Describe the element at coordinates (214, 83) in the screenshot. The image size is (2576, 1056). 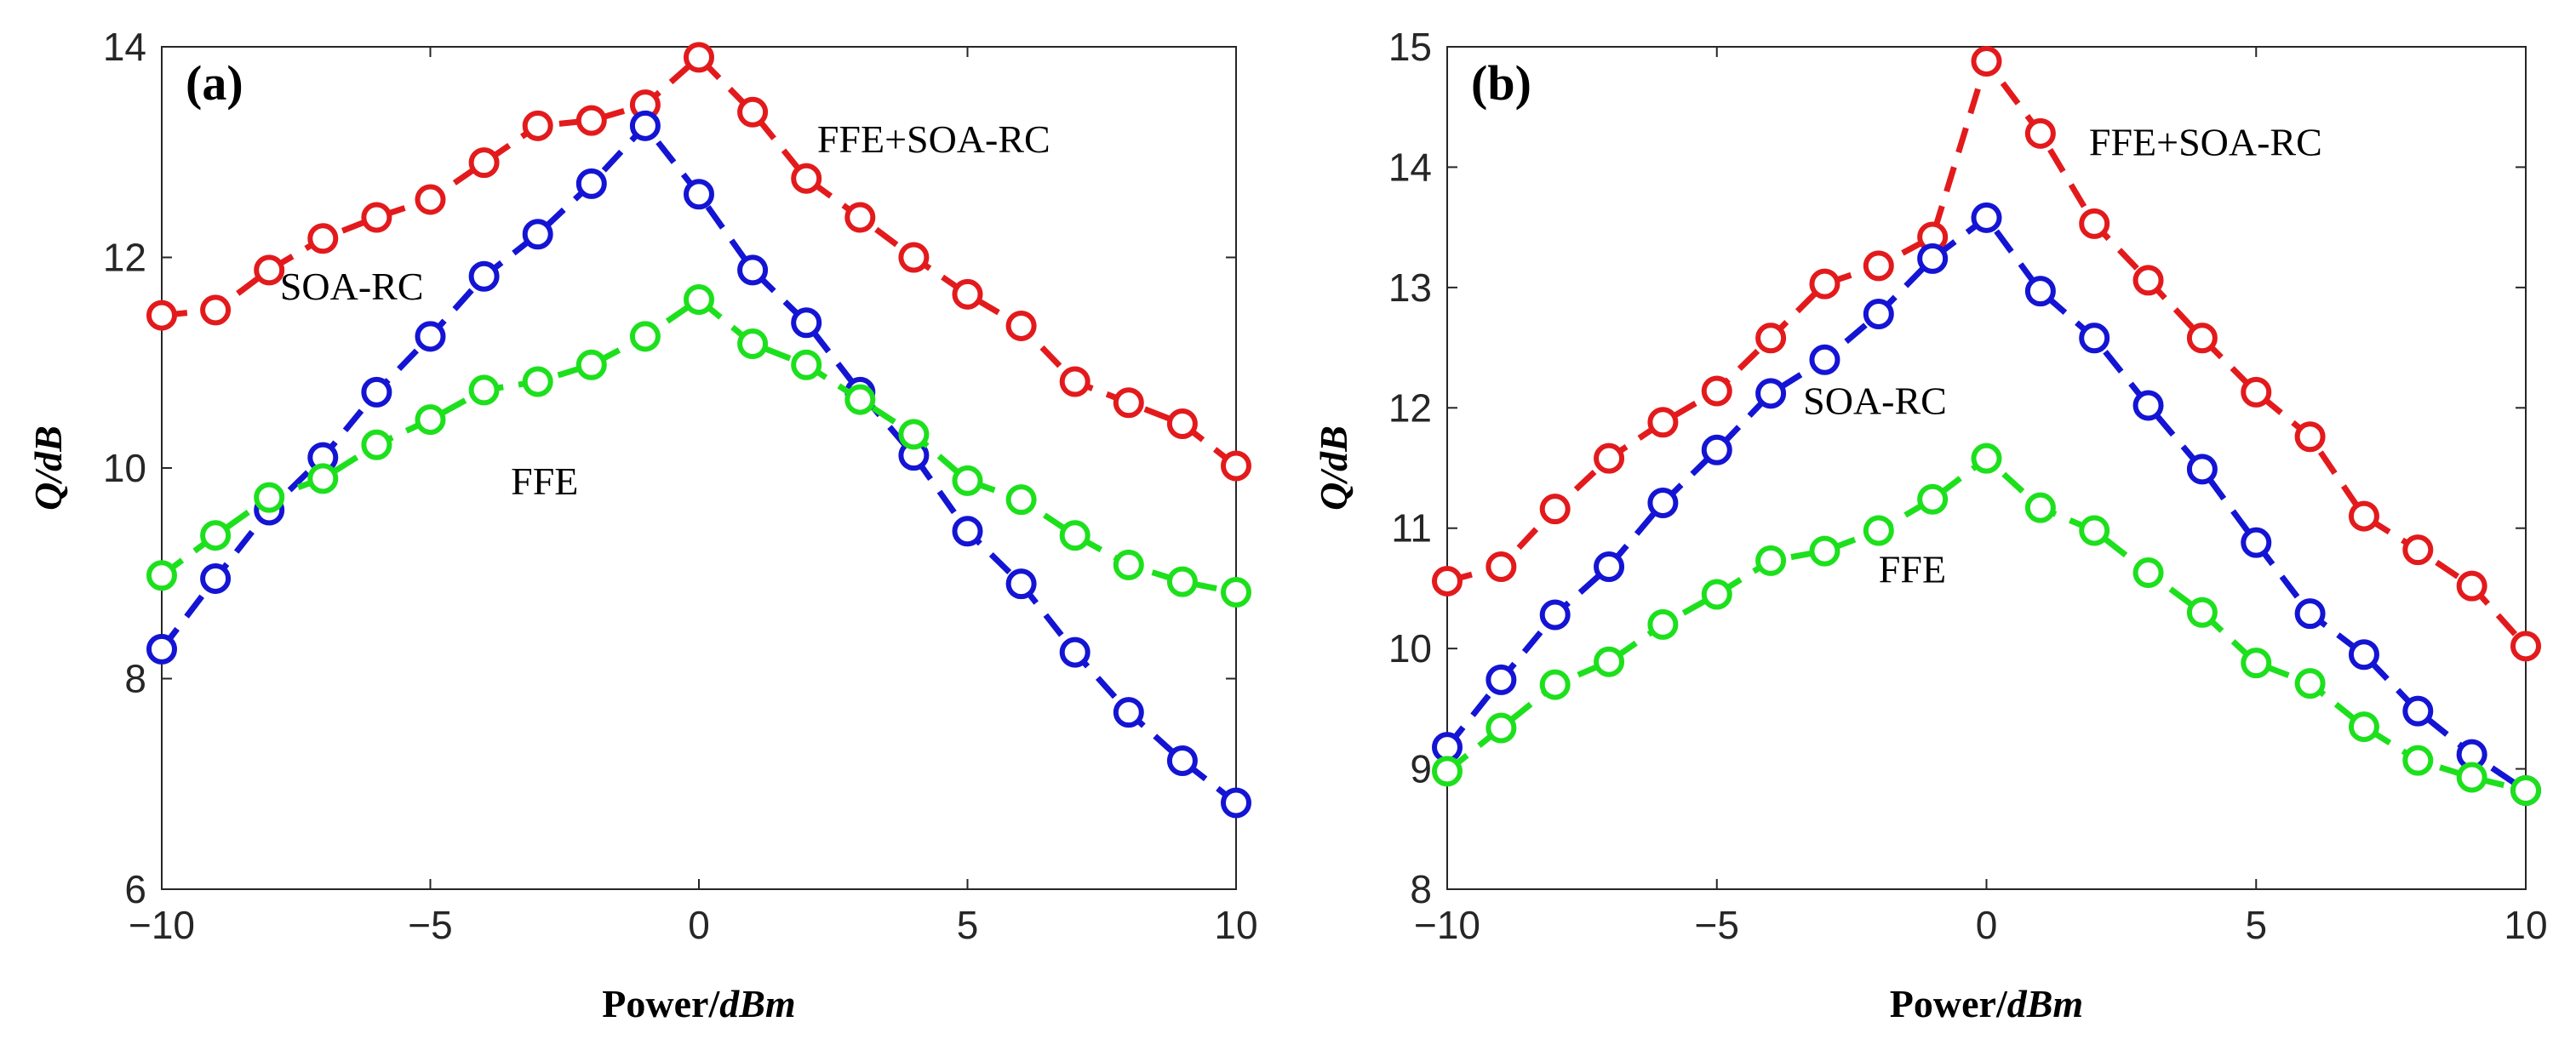
I see `panel-label: (a)` at that location.